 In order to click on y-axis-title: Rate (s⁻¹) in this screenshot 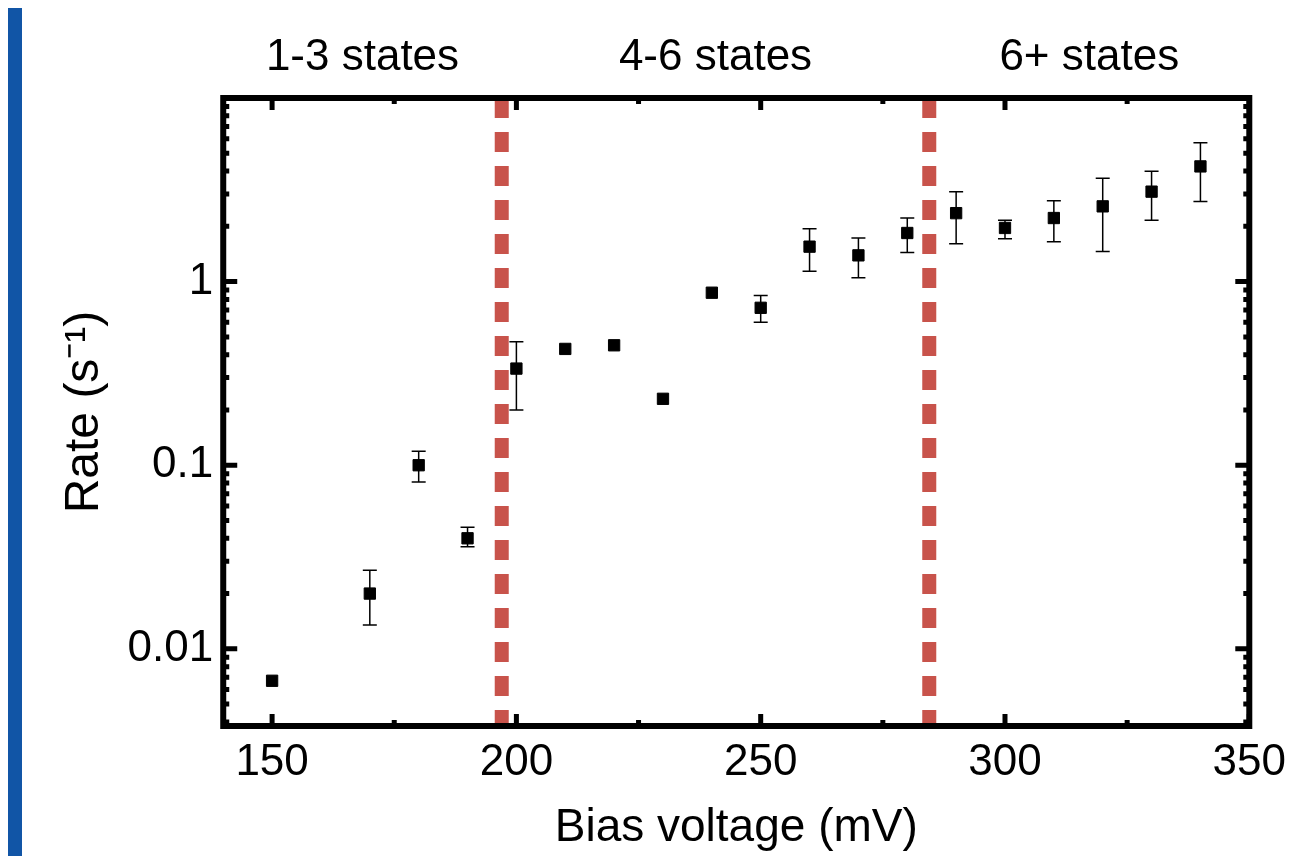, I will do `click(82, 412)`.